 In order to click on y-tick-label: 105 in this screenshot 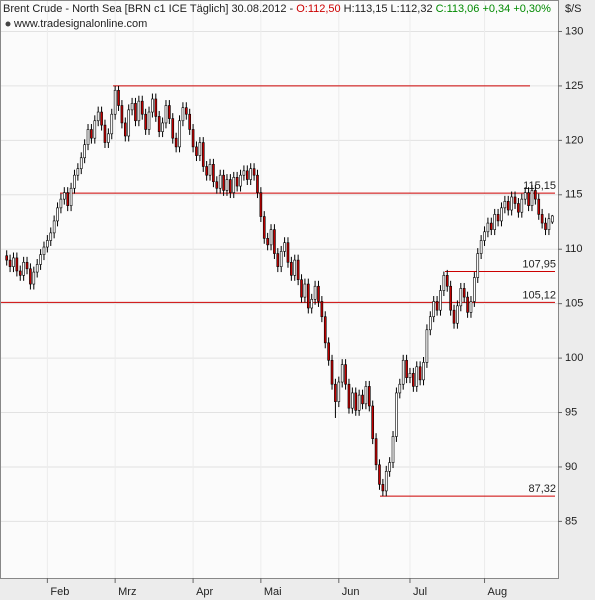, I will do `click(574, 304)`.